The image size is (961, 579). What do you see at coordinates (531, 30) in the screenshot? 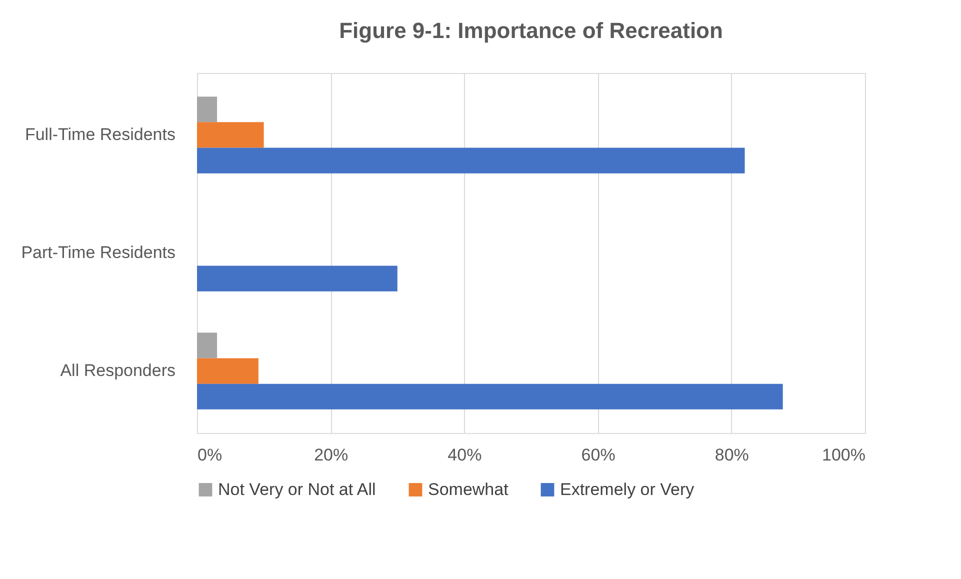
I see `chart-title: Figure 9-1: Importance of Recreation` at bounding box center [531, 30].